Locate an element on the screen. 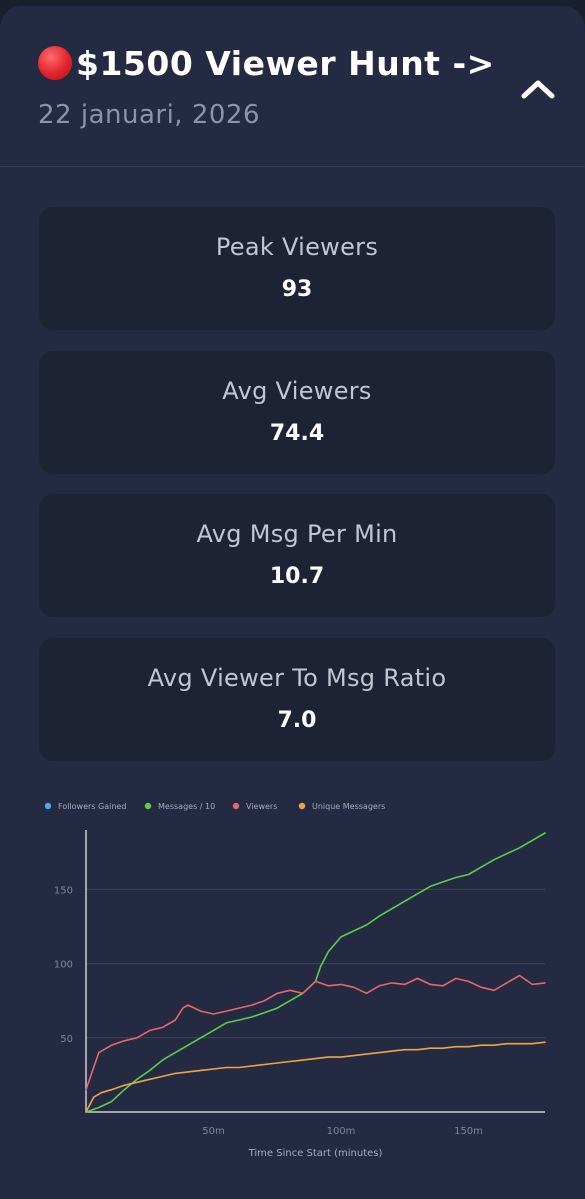 The width and height of the screenshot is (585, 1199). stat-label: Avg Msg Per Min is located at coordinates (297, 534).